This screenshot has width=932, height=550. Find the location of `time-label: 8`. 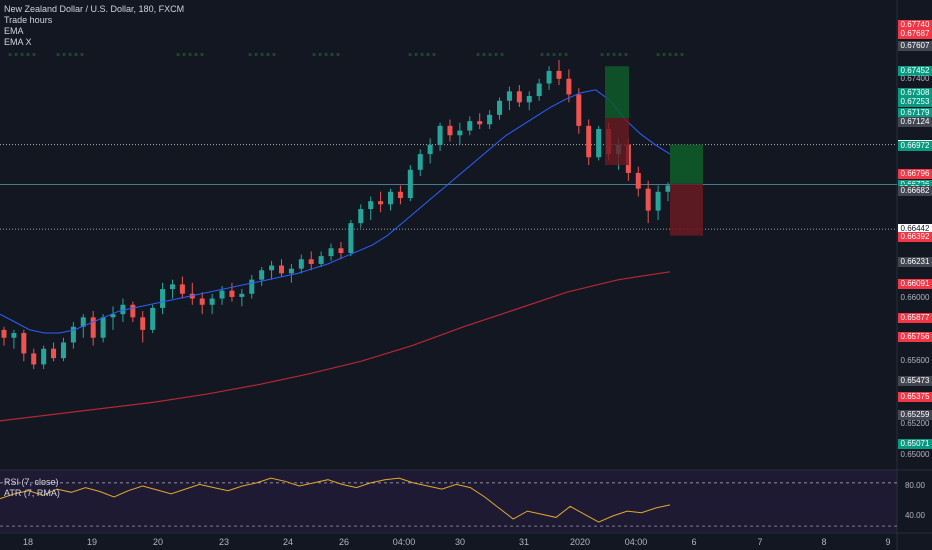

time-label: 8 is located at coordinates (824, 542).